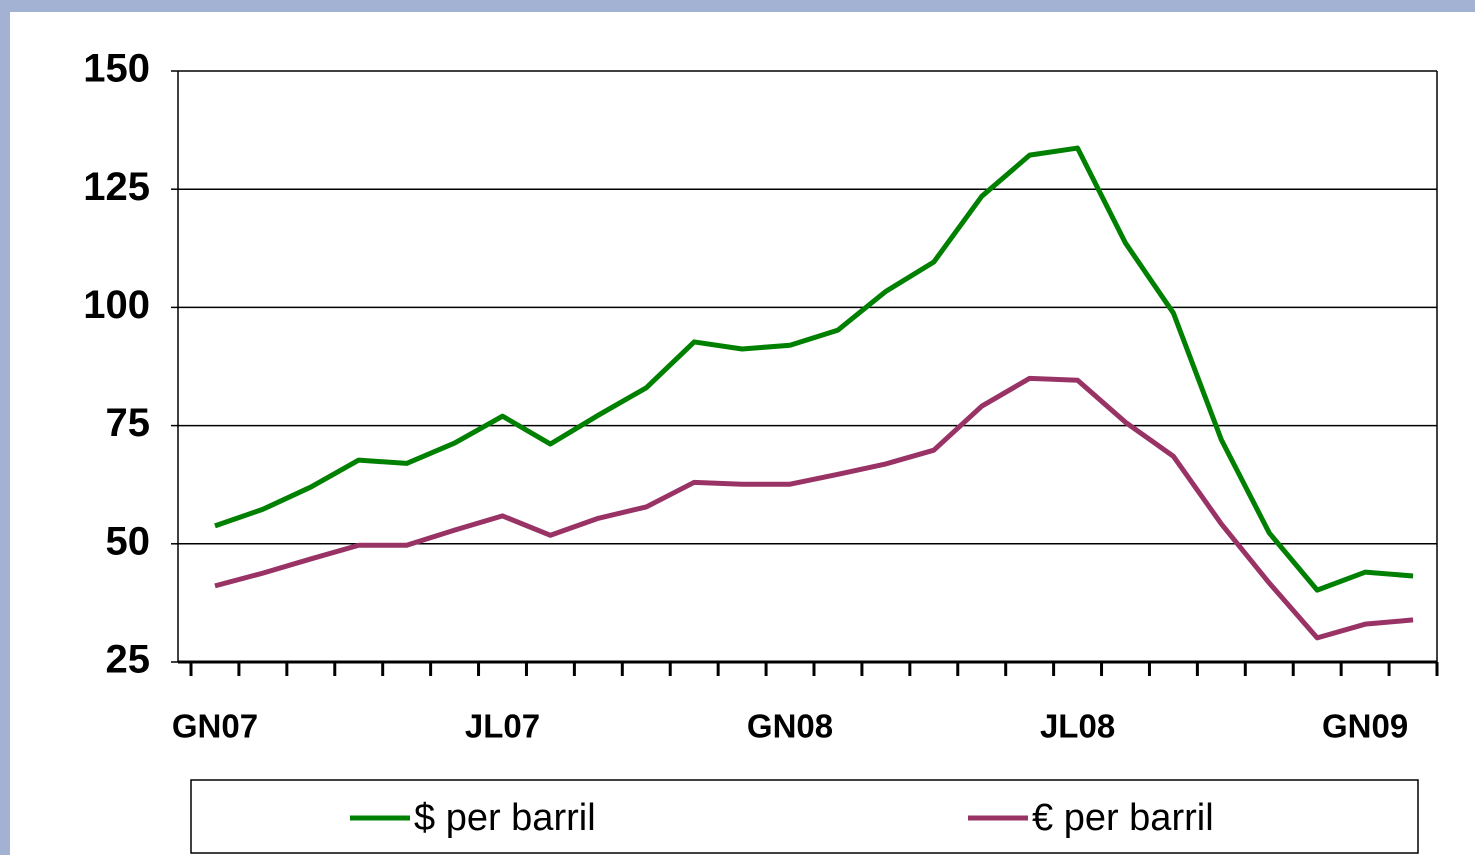 This screenshot has width=1475, height=855. What do you see at coordinates (1077, 726) in the screenshot?
I see `x-tick-label: JL08` at bounding box center [1077, 726].